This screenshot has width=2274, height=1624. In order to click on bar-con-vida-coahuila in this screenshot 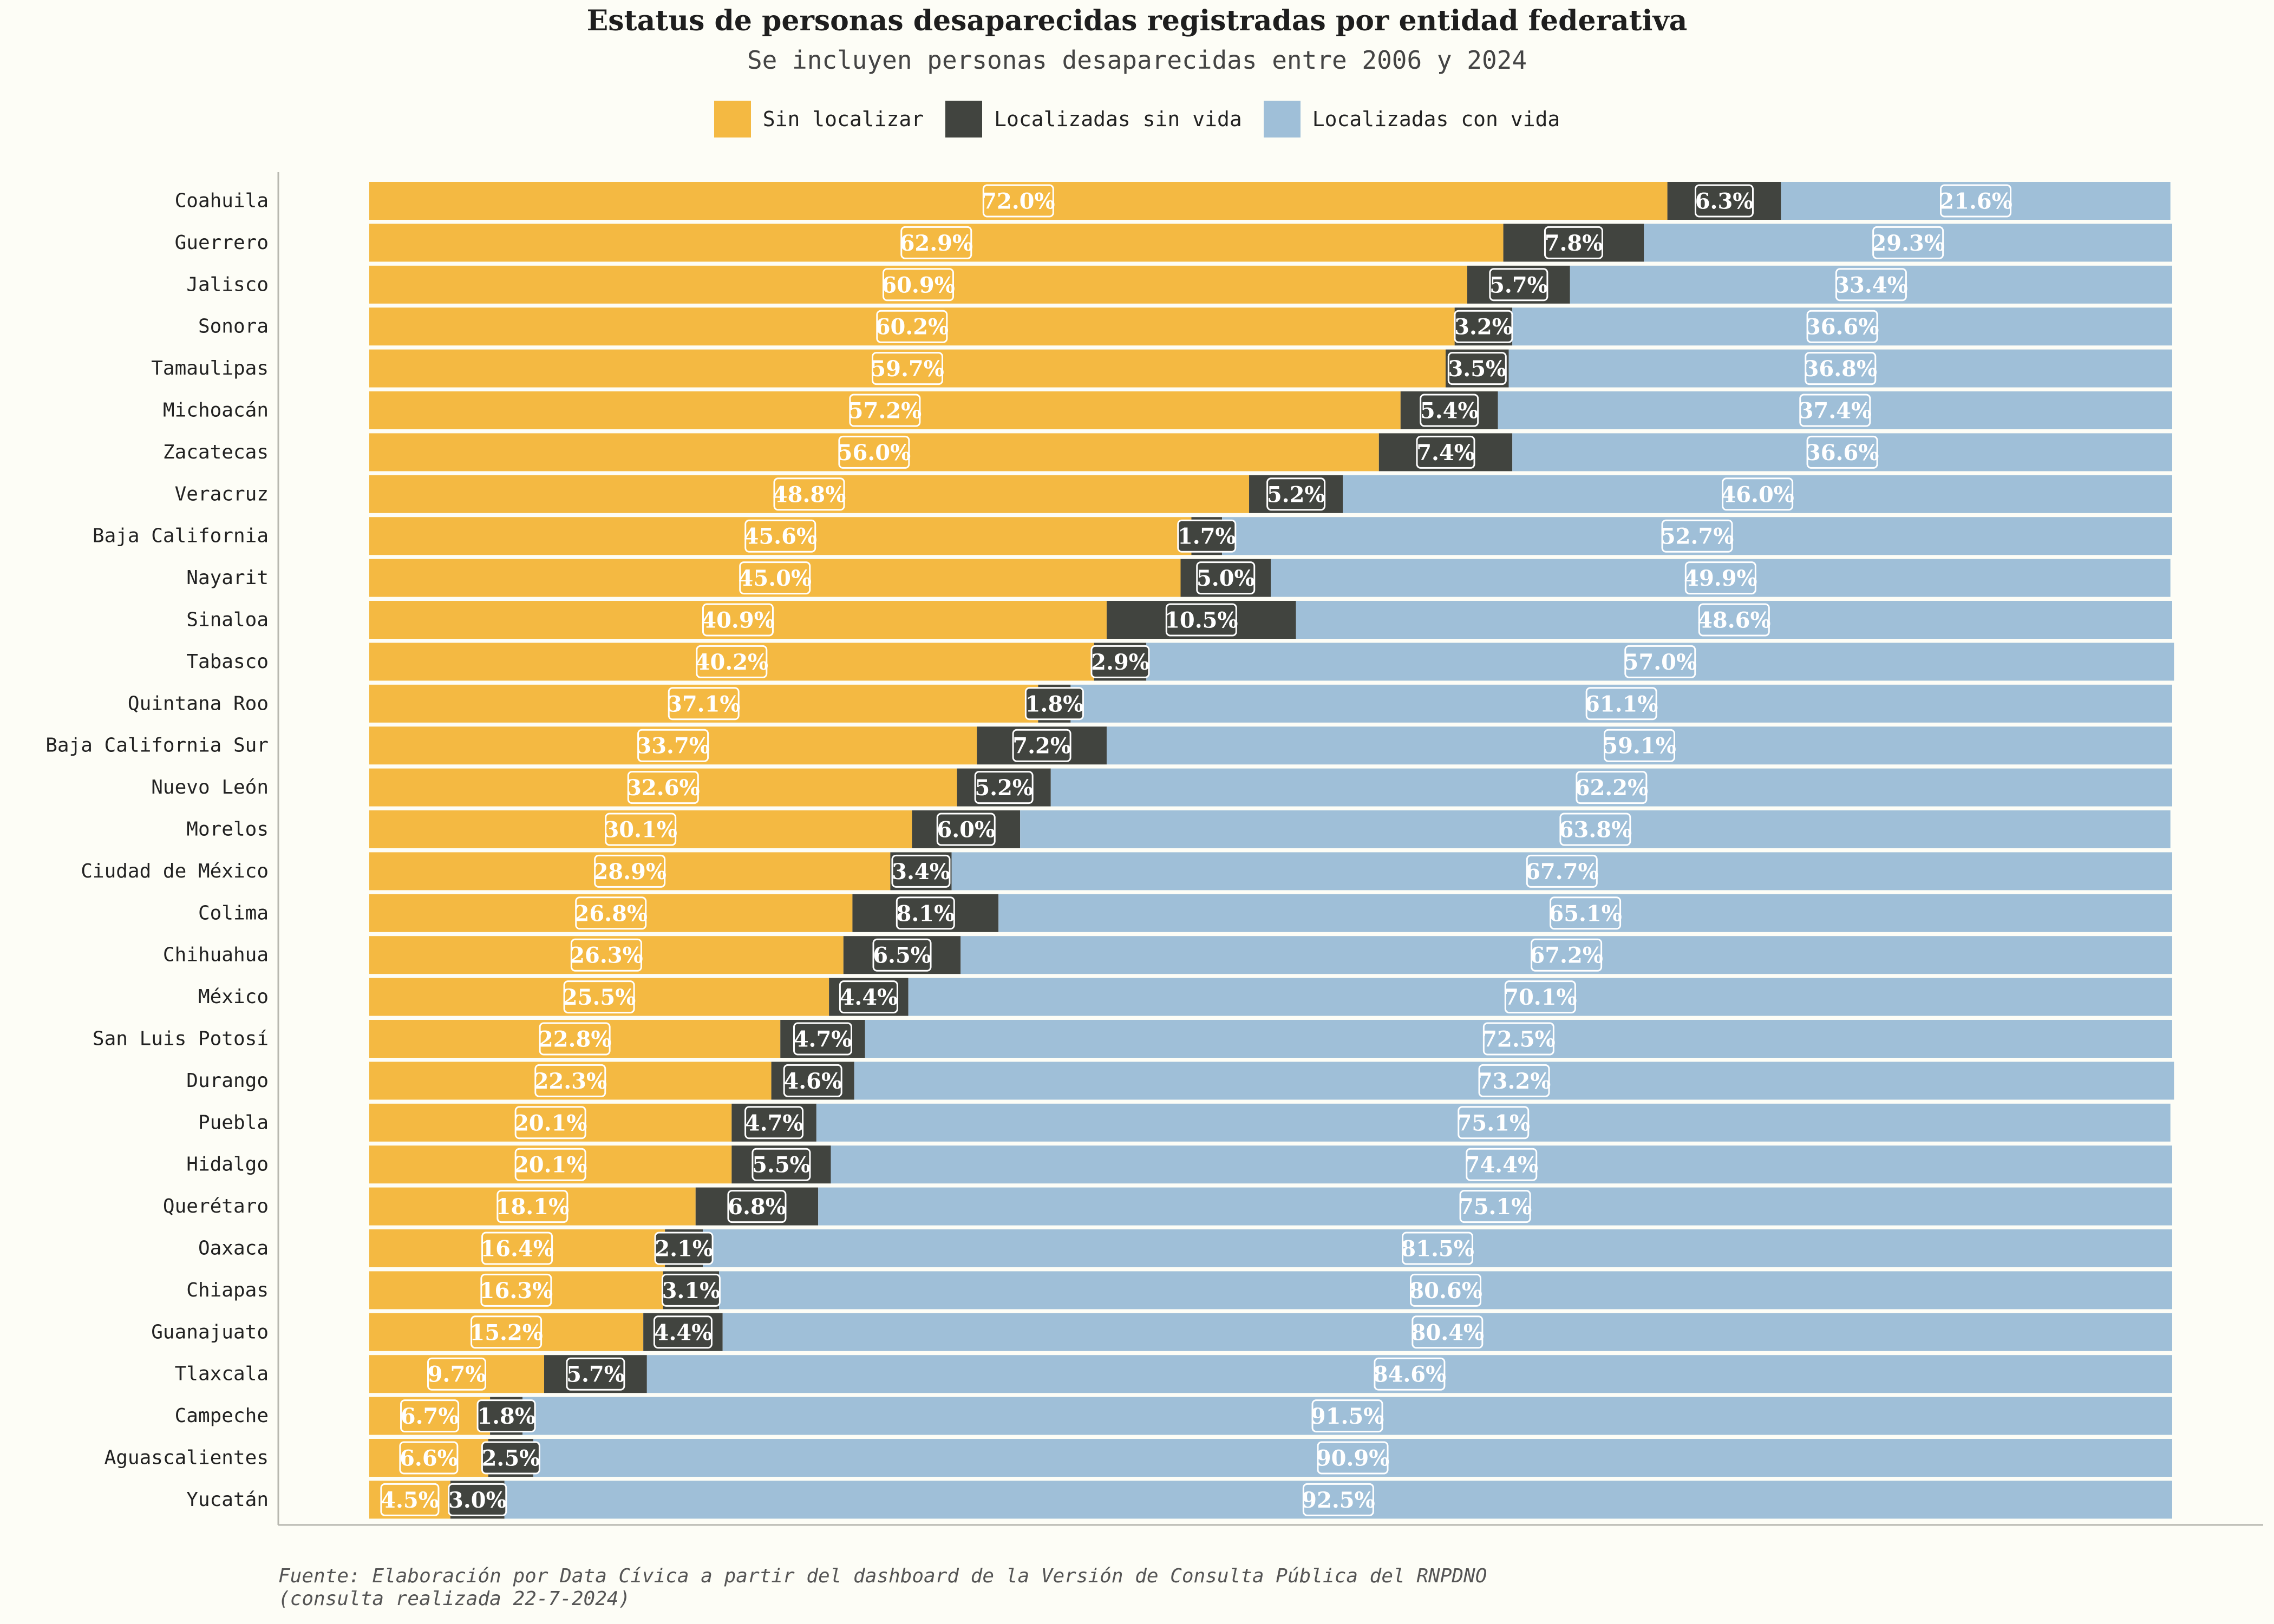, I will do `click(1976, 201)`.